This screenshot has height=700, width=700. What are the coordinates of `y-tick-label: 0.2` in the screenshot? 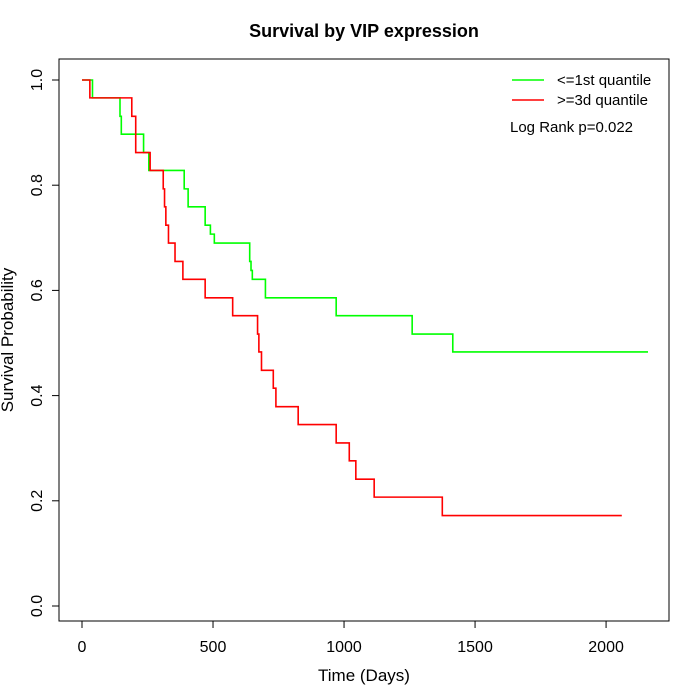 It's located at (37, 501).